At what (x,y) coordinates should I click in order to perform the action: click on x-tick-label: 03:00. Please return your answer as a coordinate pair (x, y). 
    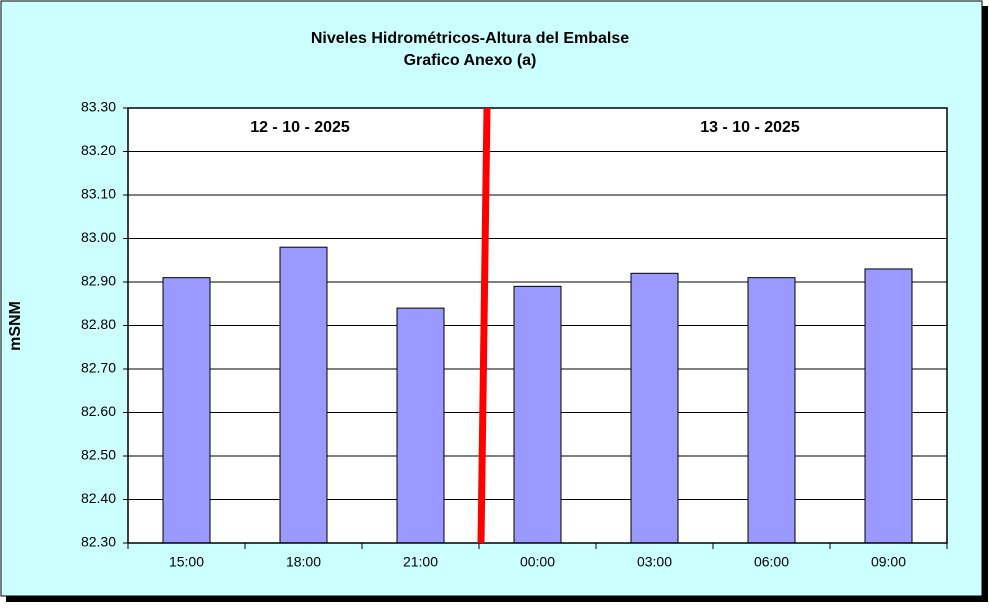
    Looking at the image, I should click on (654, 562).